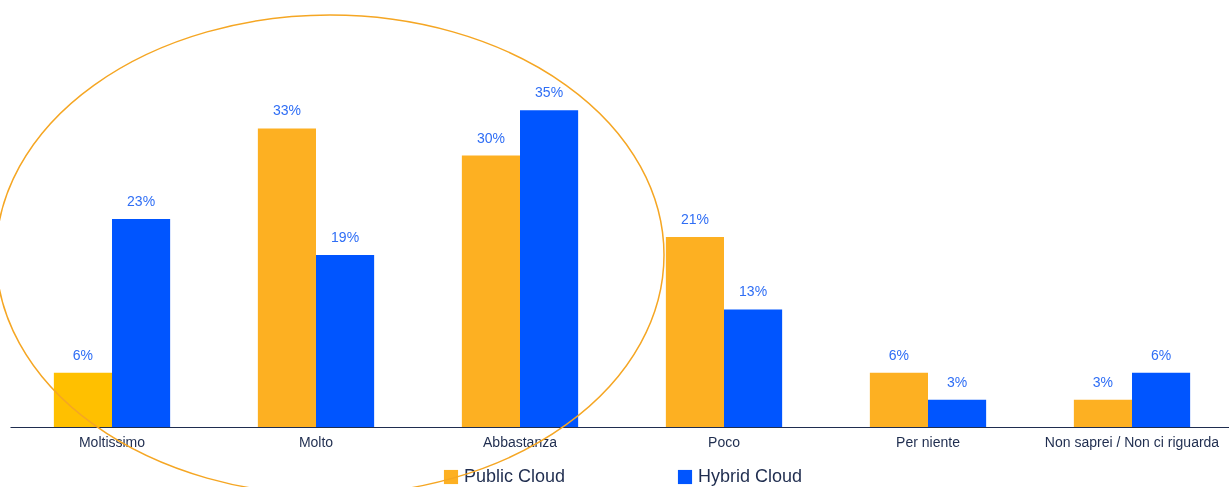 The width and height of the screenshot is (1229, 487). Describe the element at coordinates (490, 137) in the screenshot. I see `data-label: 30%` at that location.